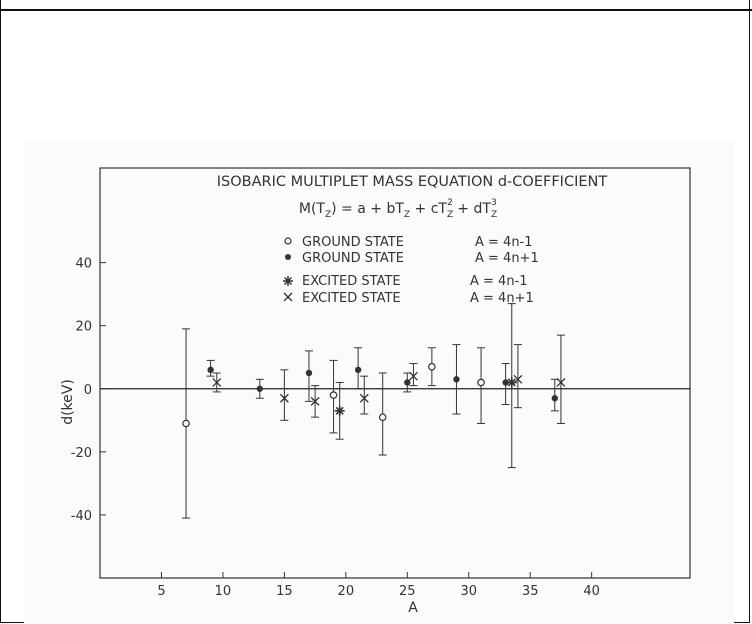 The width and height of the screenshot is (752, 624). Describe the element at coordinates (223, 591) in the screenshot. I see `x-tick-label: 10` at that location.